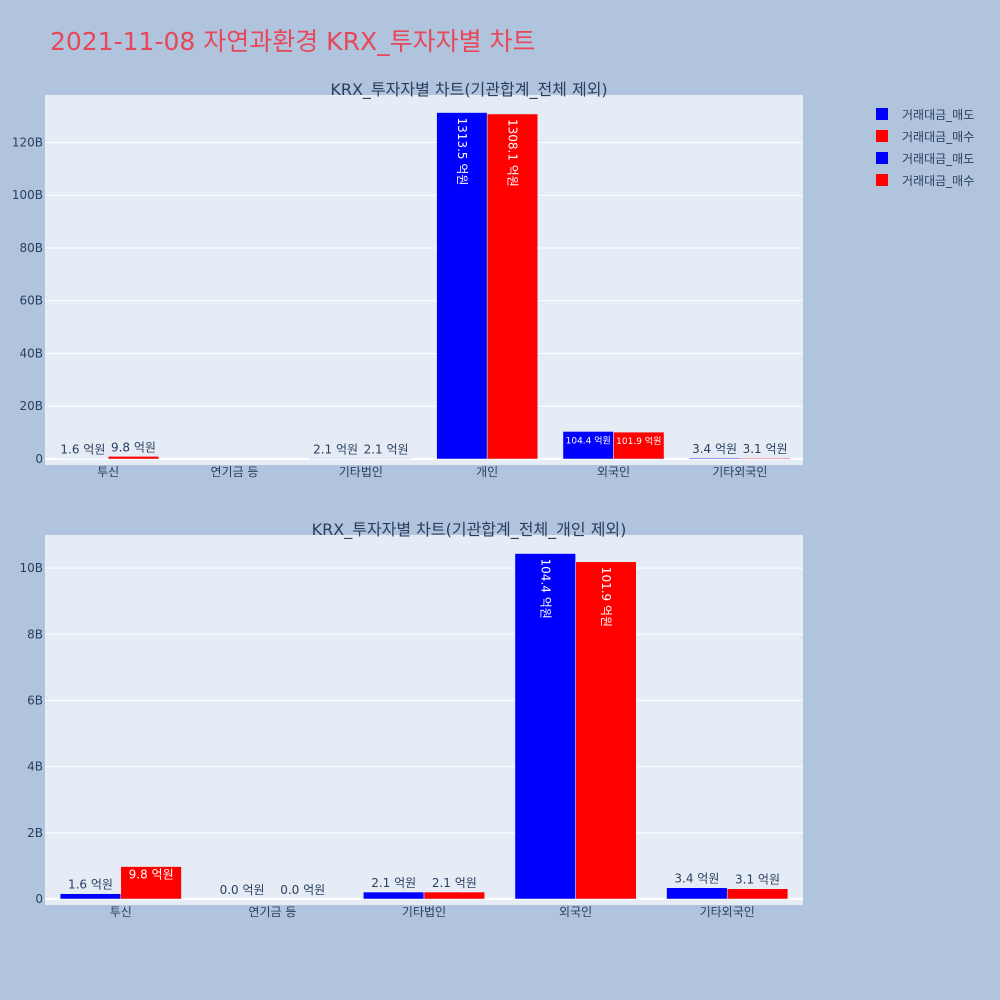 This screenshot has width=1000, height=1000. I want to click on y-tick-label: 60B, so click(31, 301).